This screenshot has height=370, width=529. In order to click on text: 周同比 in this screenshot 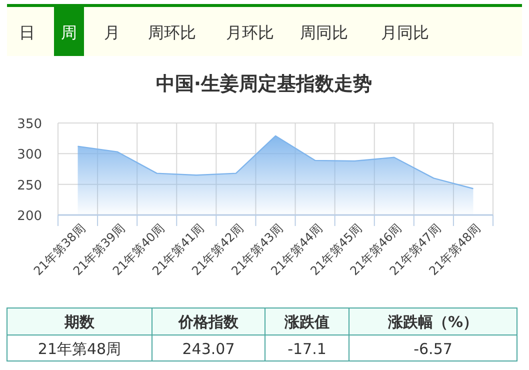, I will do `click(324, 32)`.